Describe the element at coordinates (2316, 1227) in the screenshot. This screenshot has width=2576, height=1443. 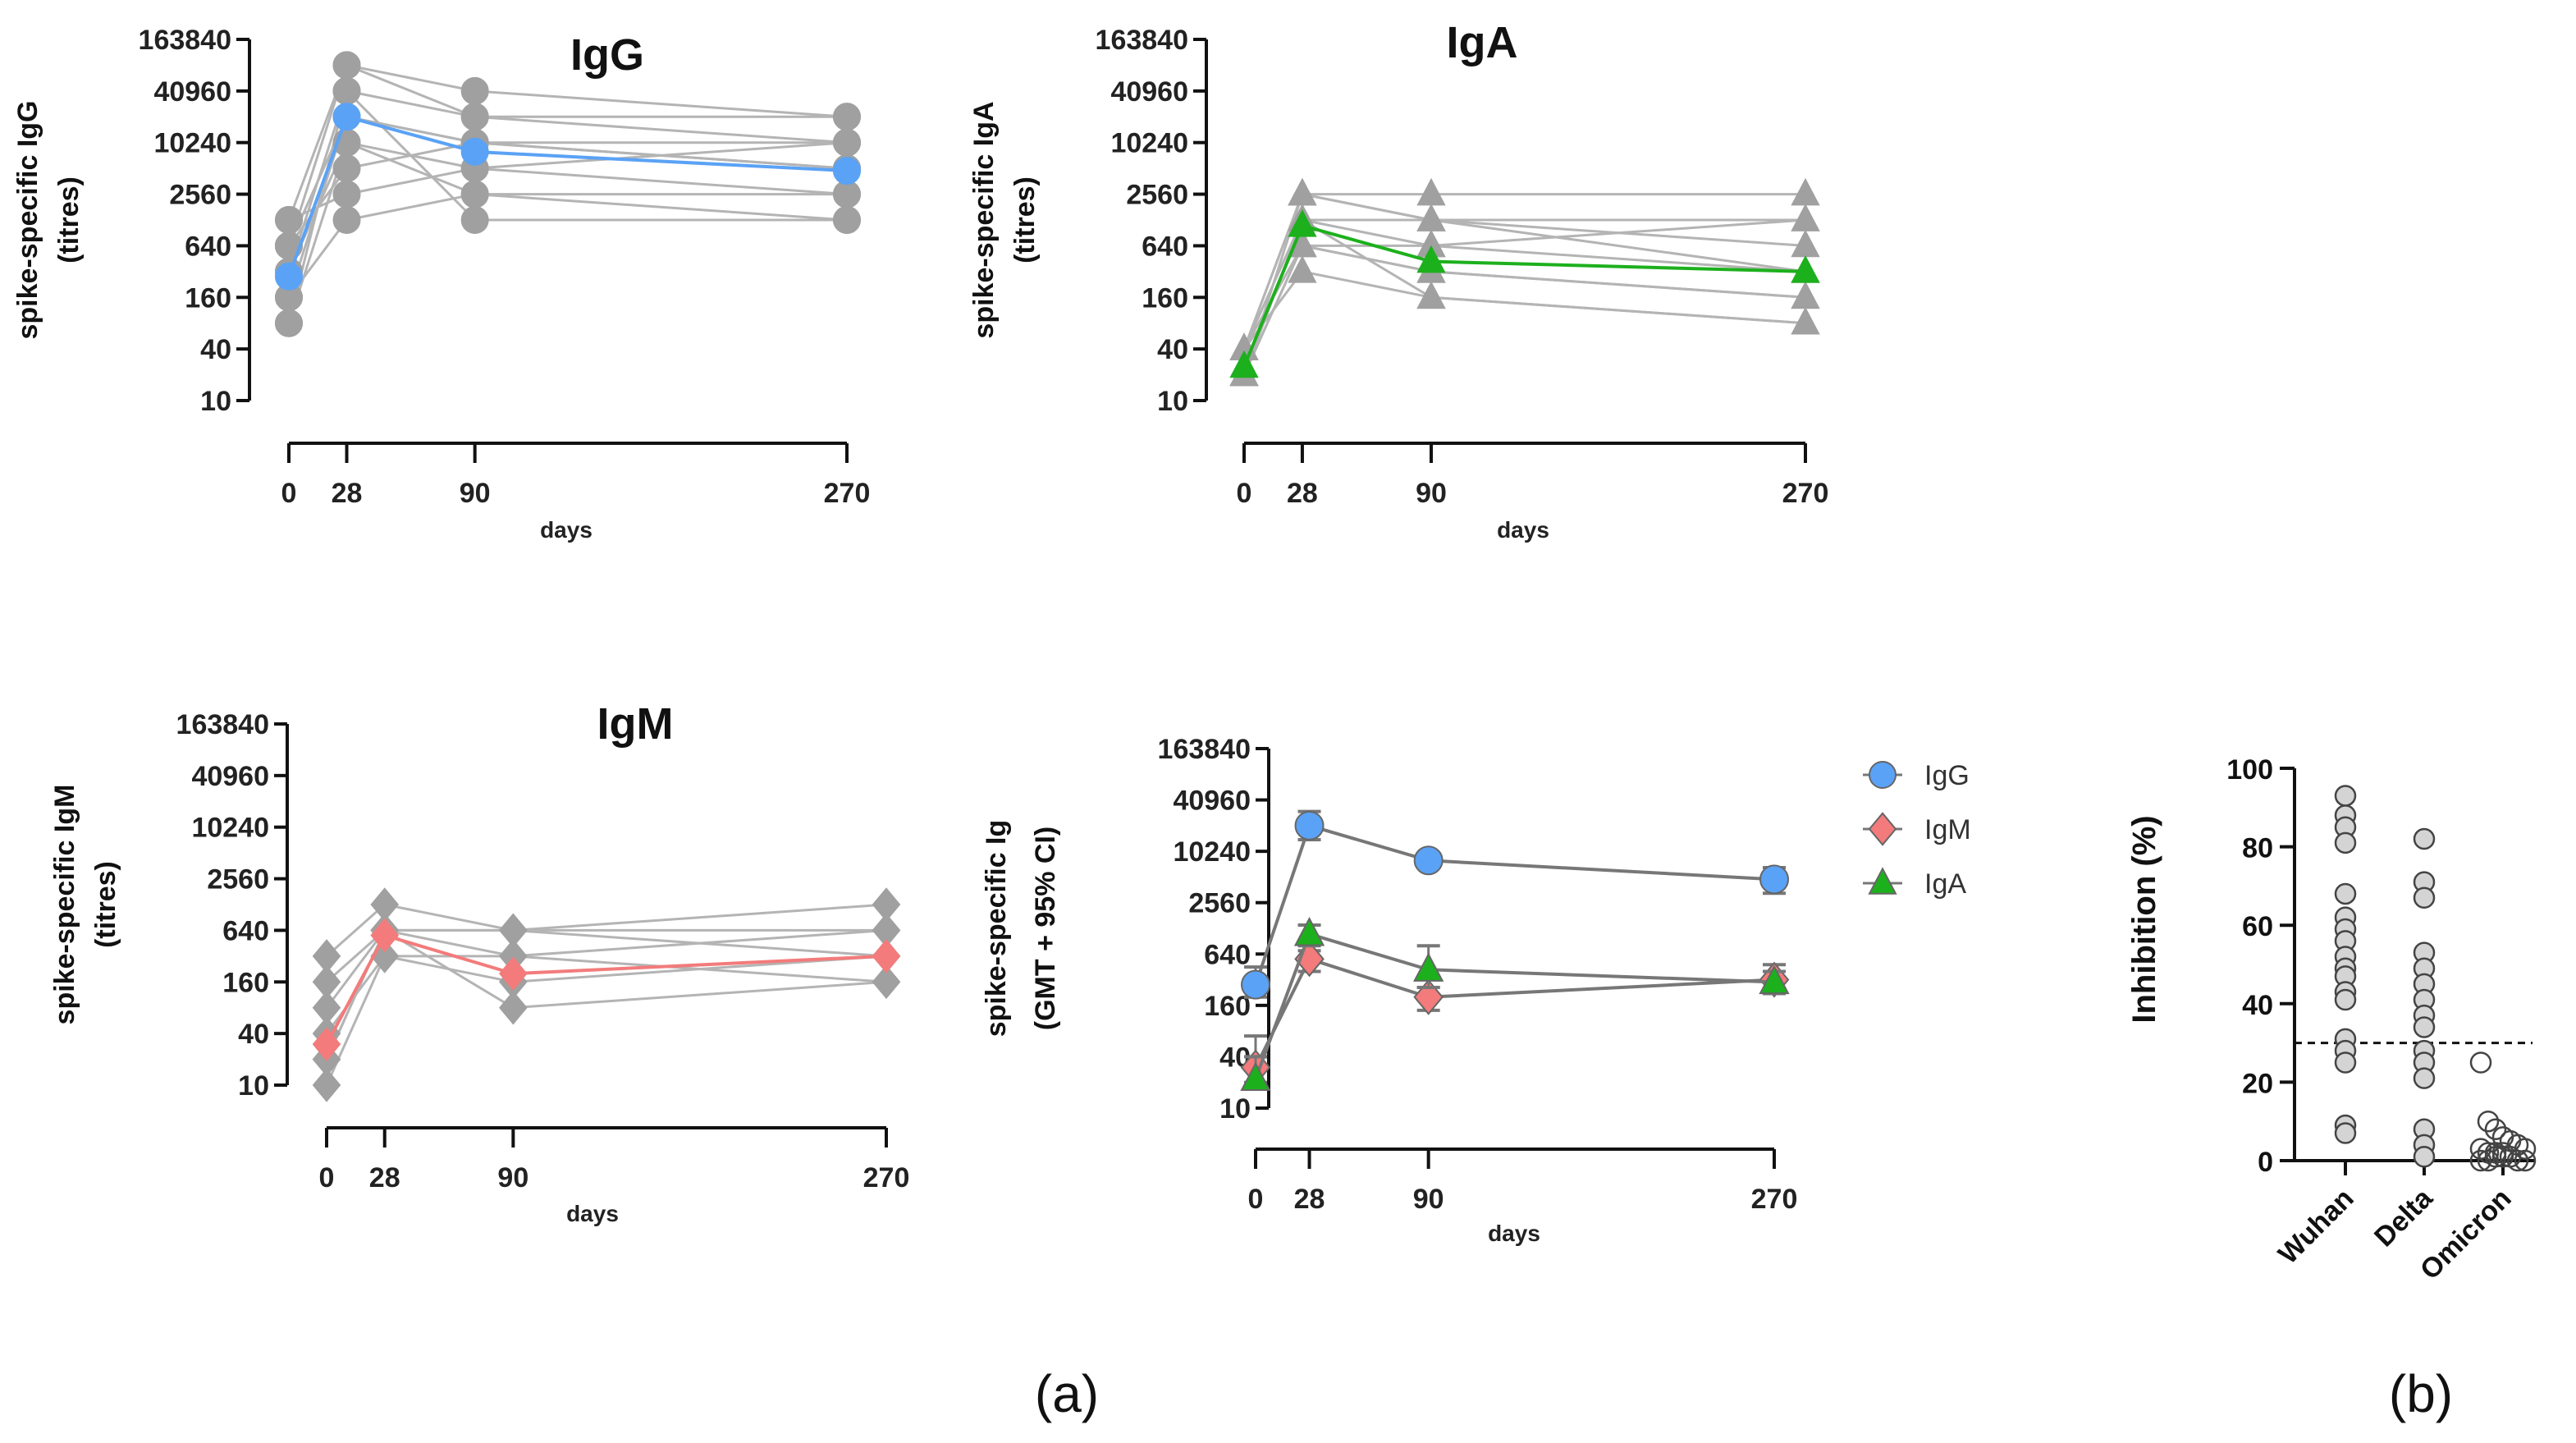
I see `x-tick-label: Wuhan` at that location.